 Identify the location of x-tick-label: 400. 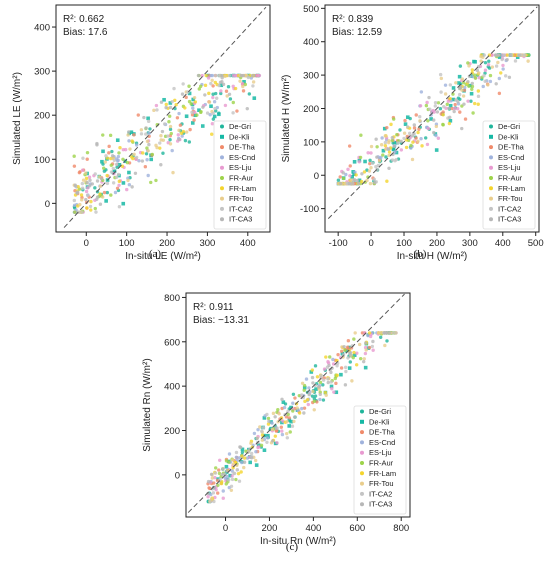
(248, 243).